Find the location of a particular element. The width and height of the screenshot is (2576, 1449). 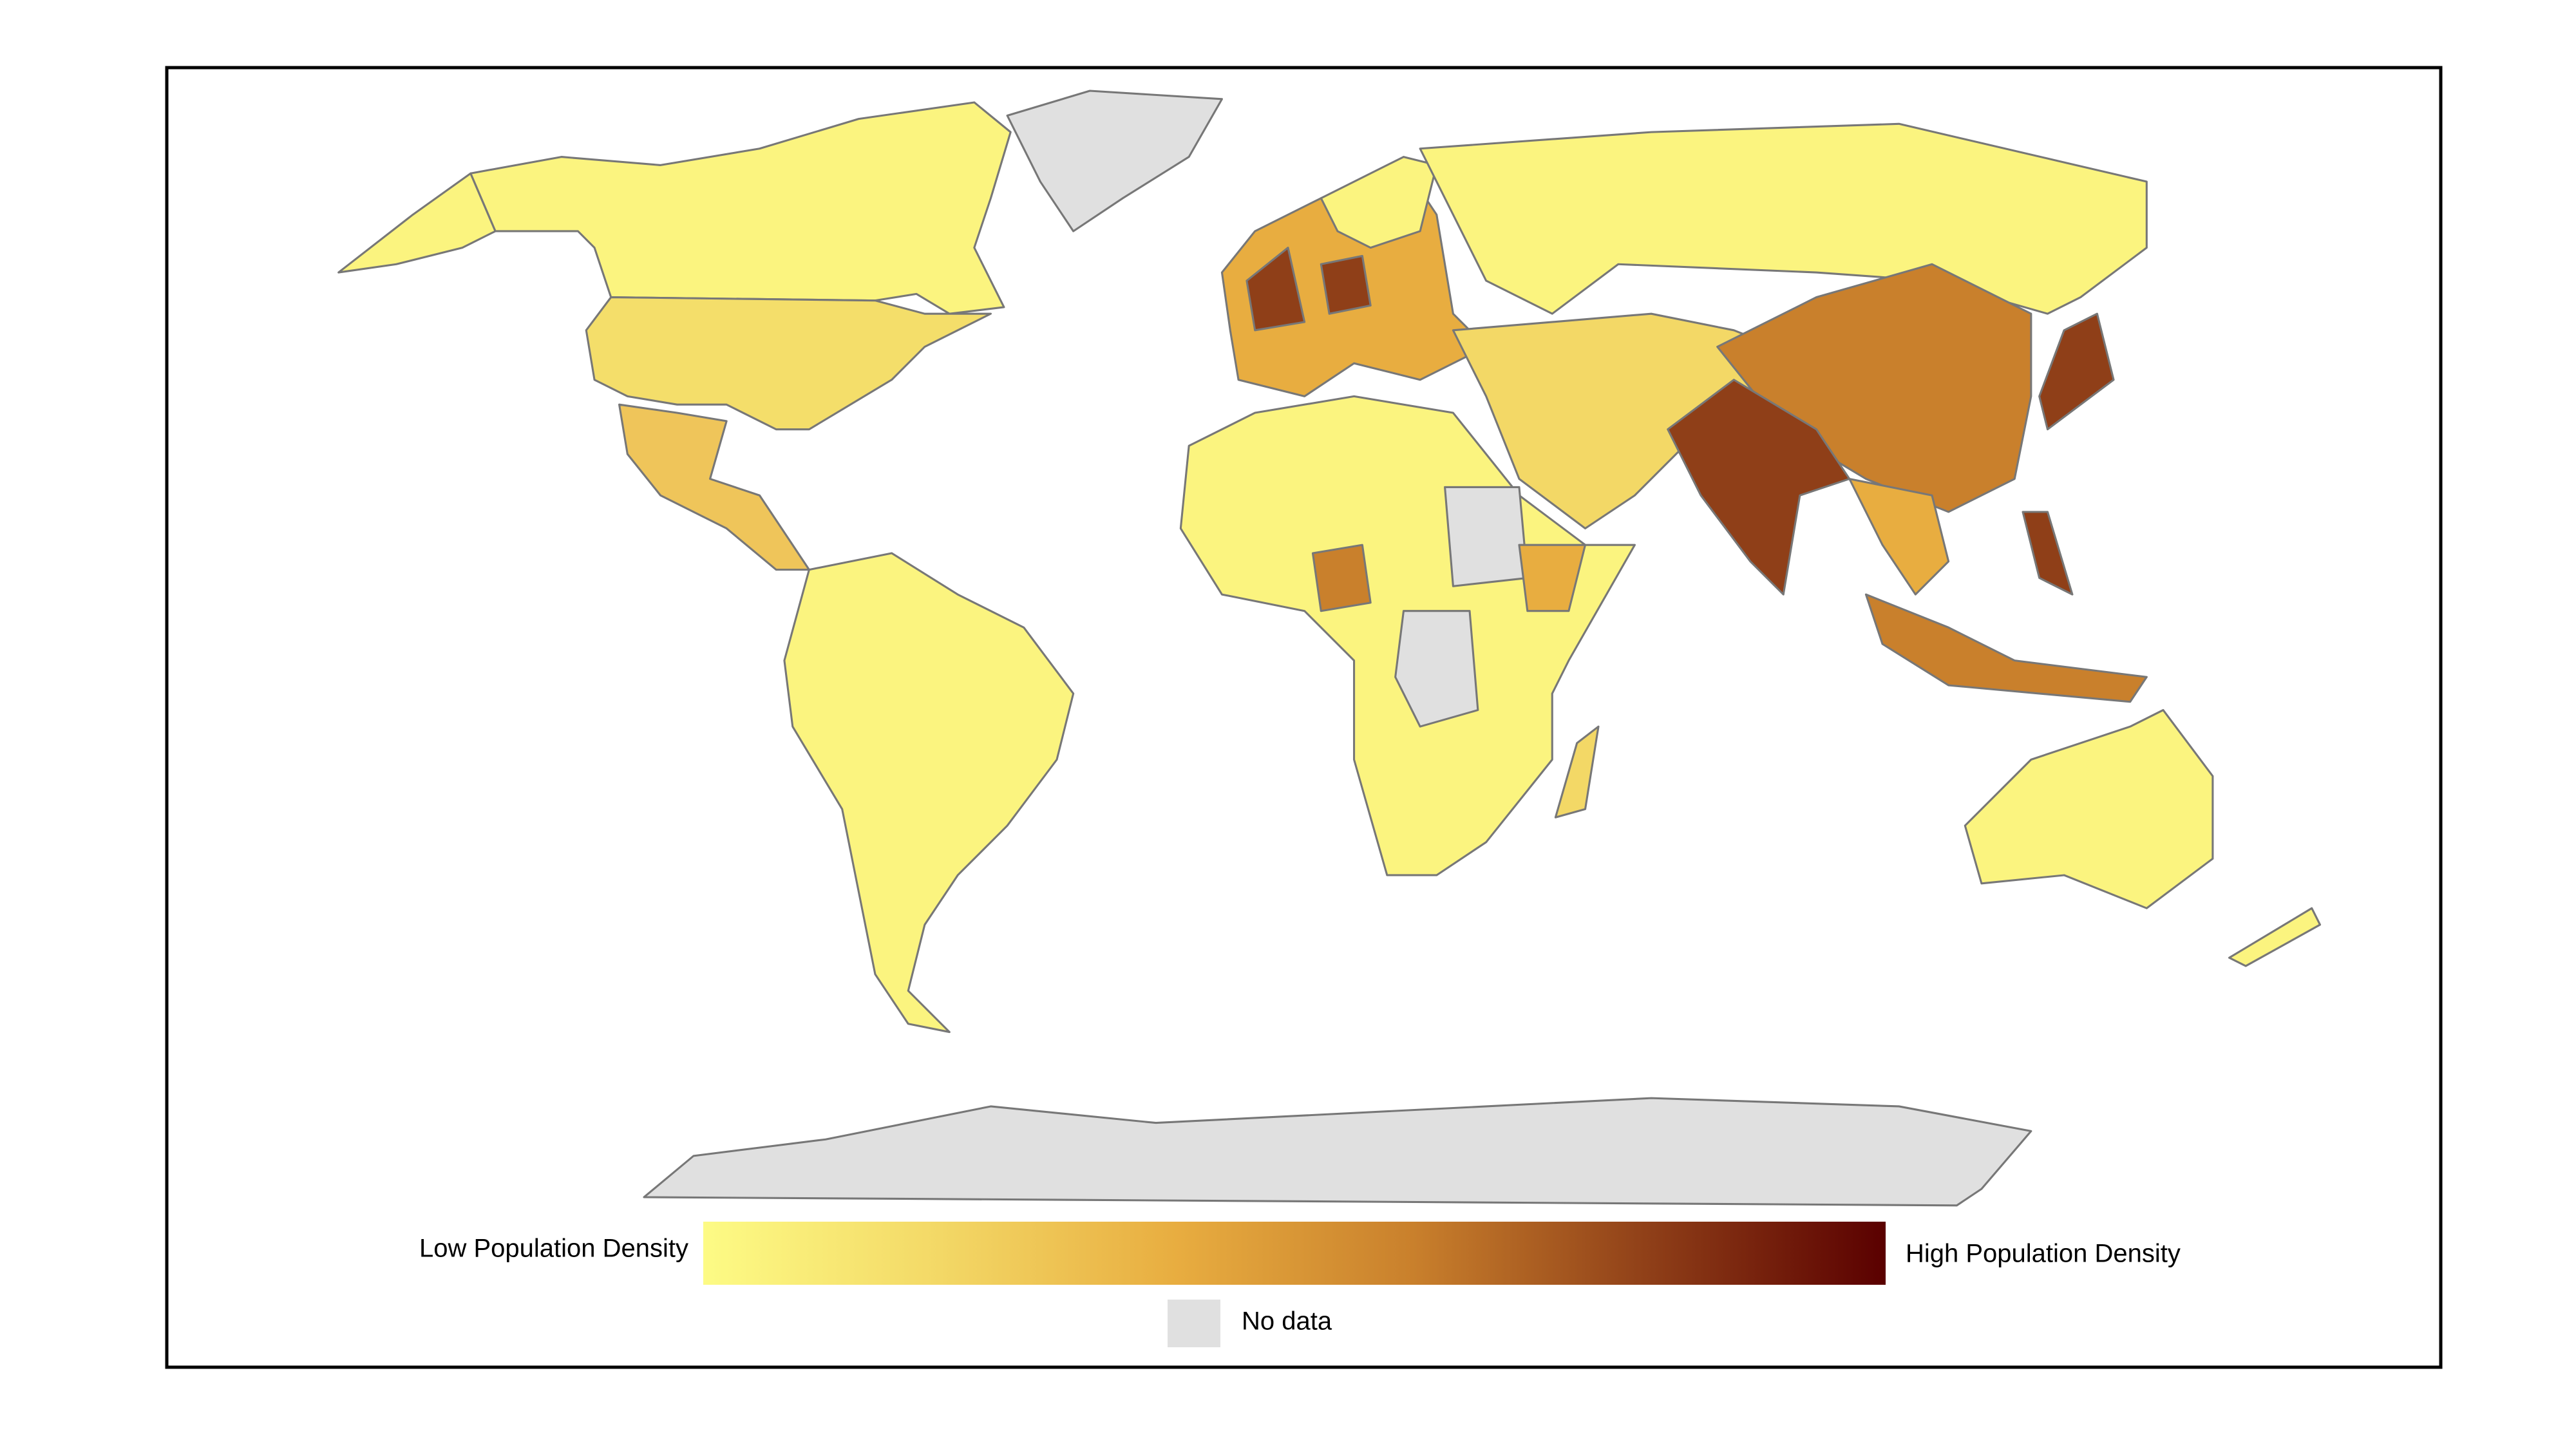

southeast-asia is located at coordinates (1899, 537).